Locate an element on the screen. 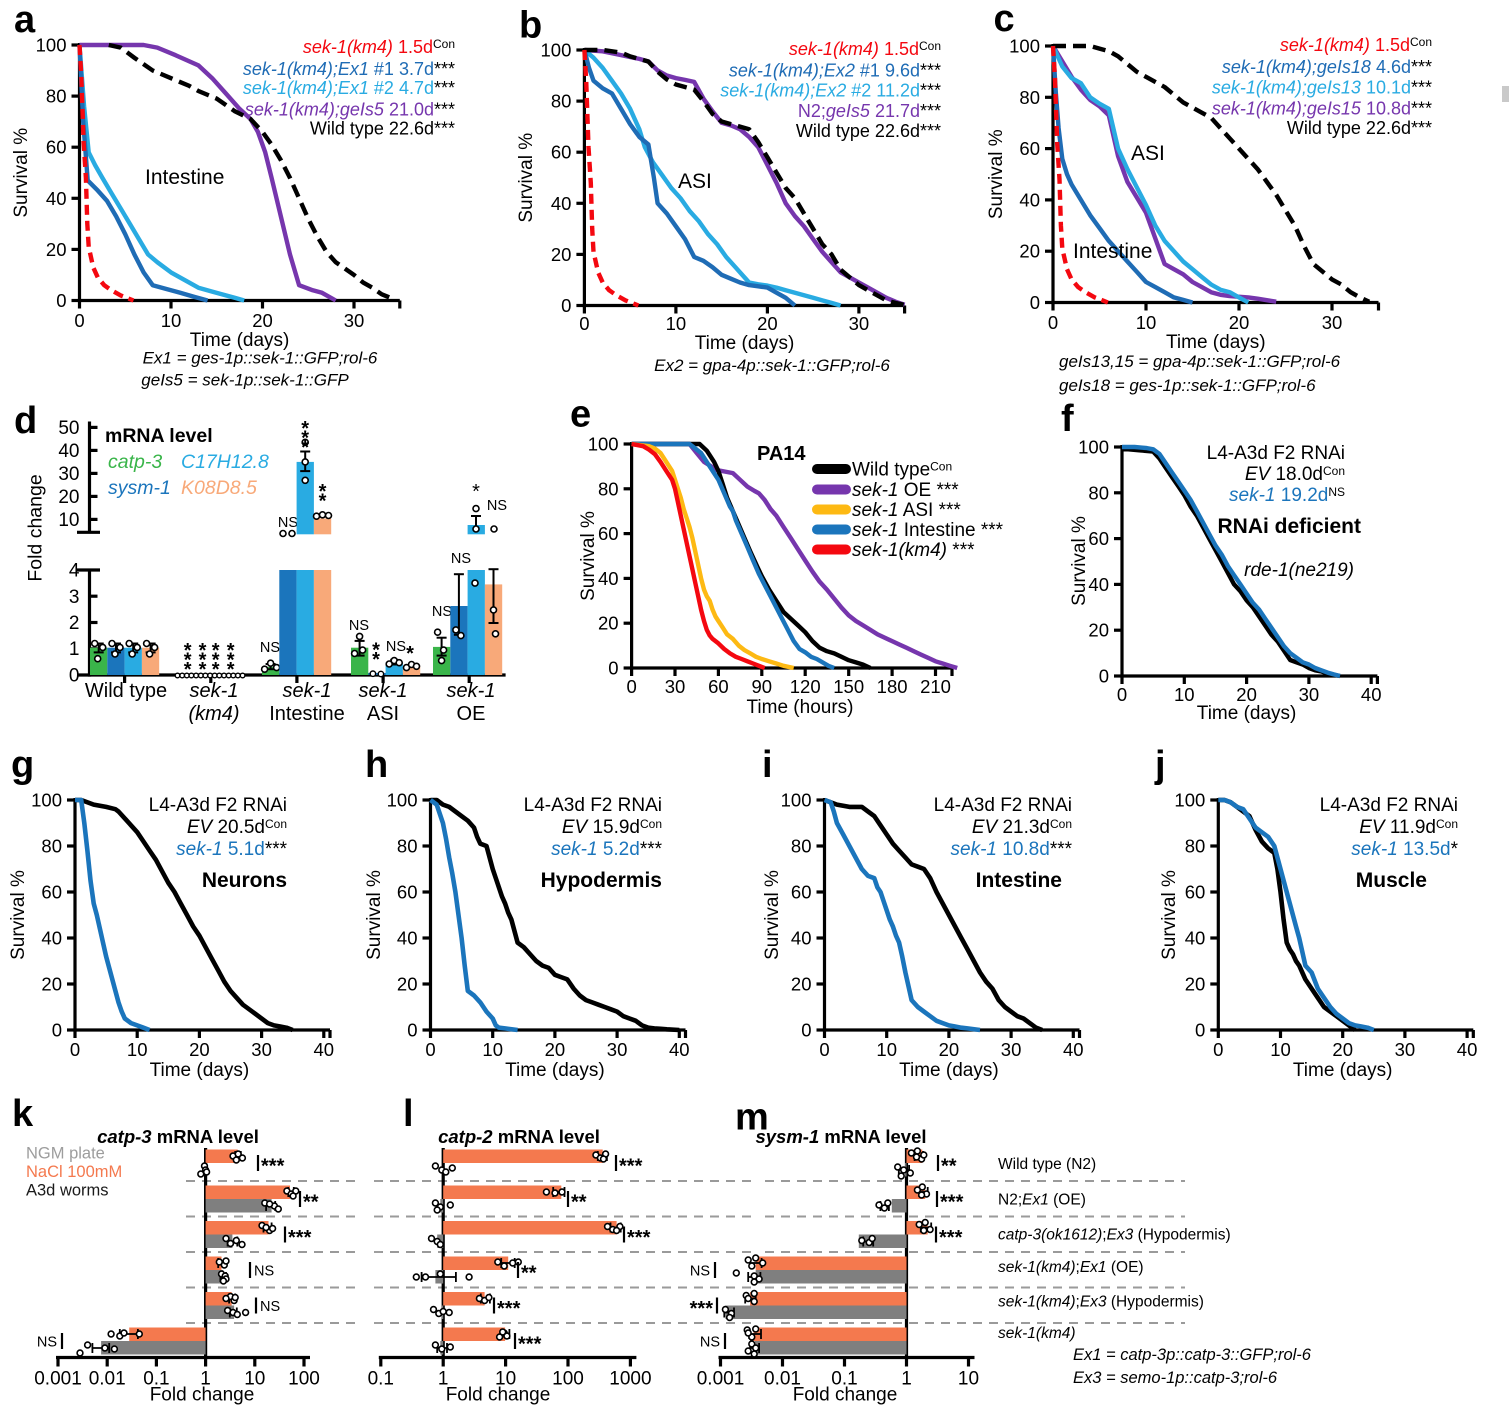  svg-text: sek-1 10.8d*** is located at coordinates (1012, 849).